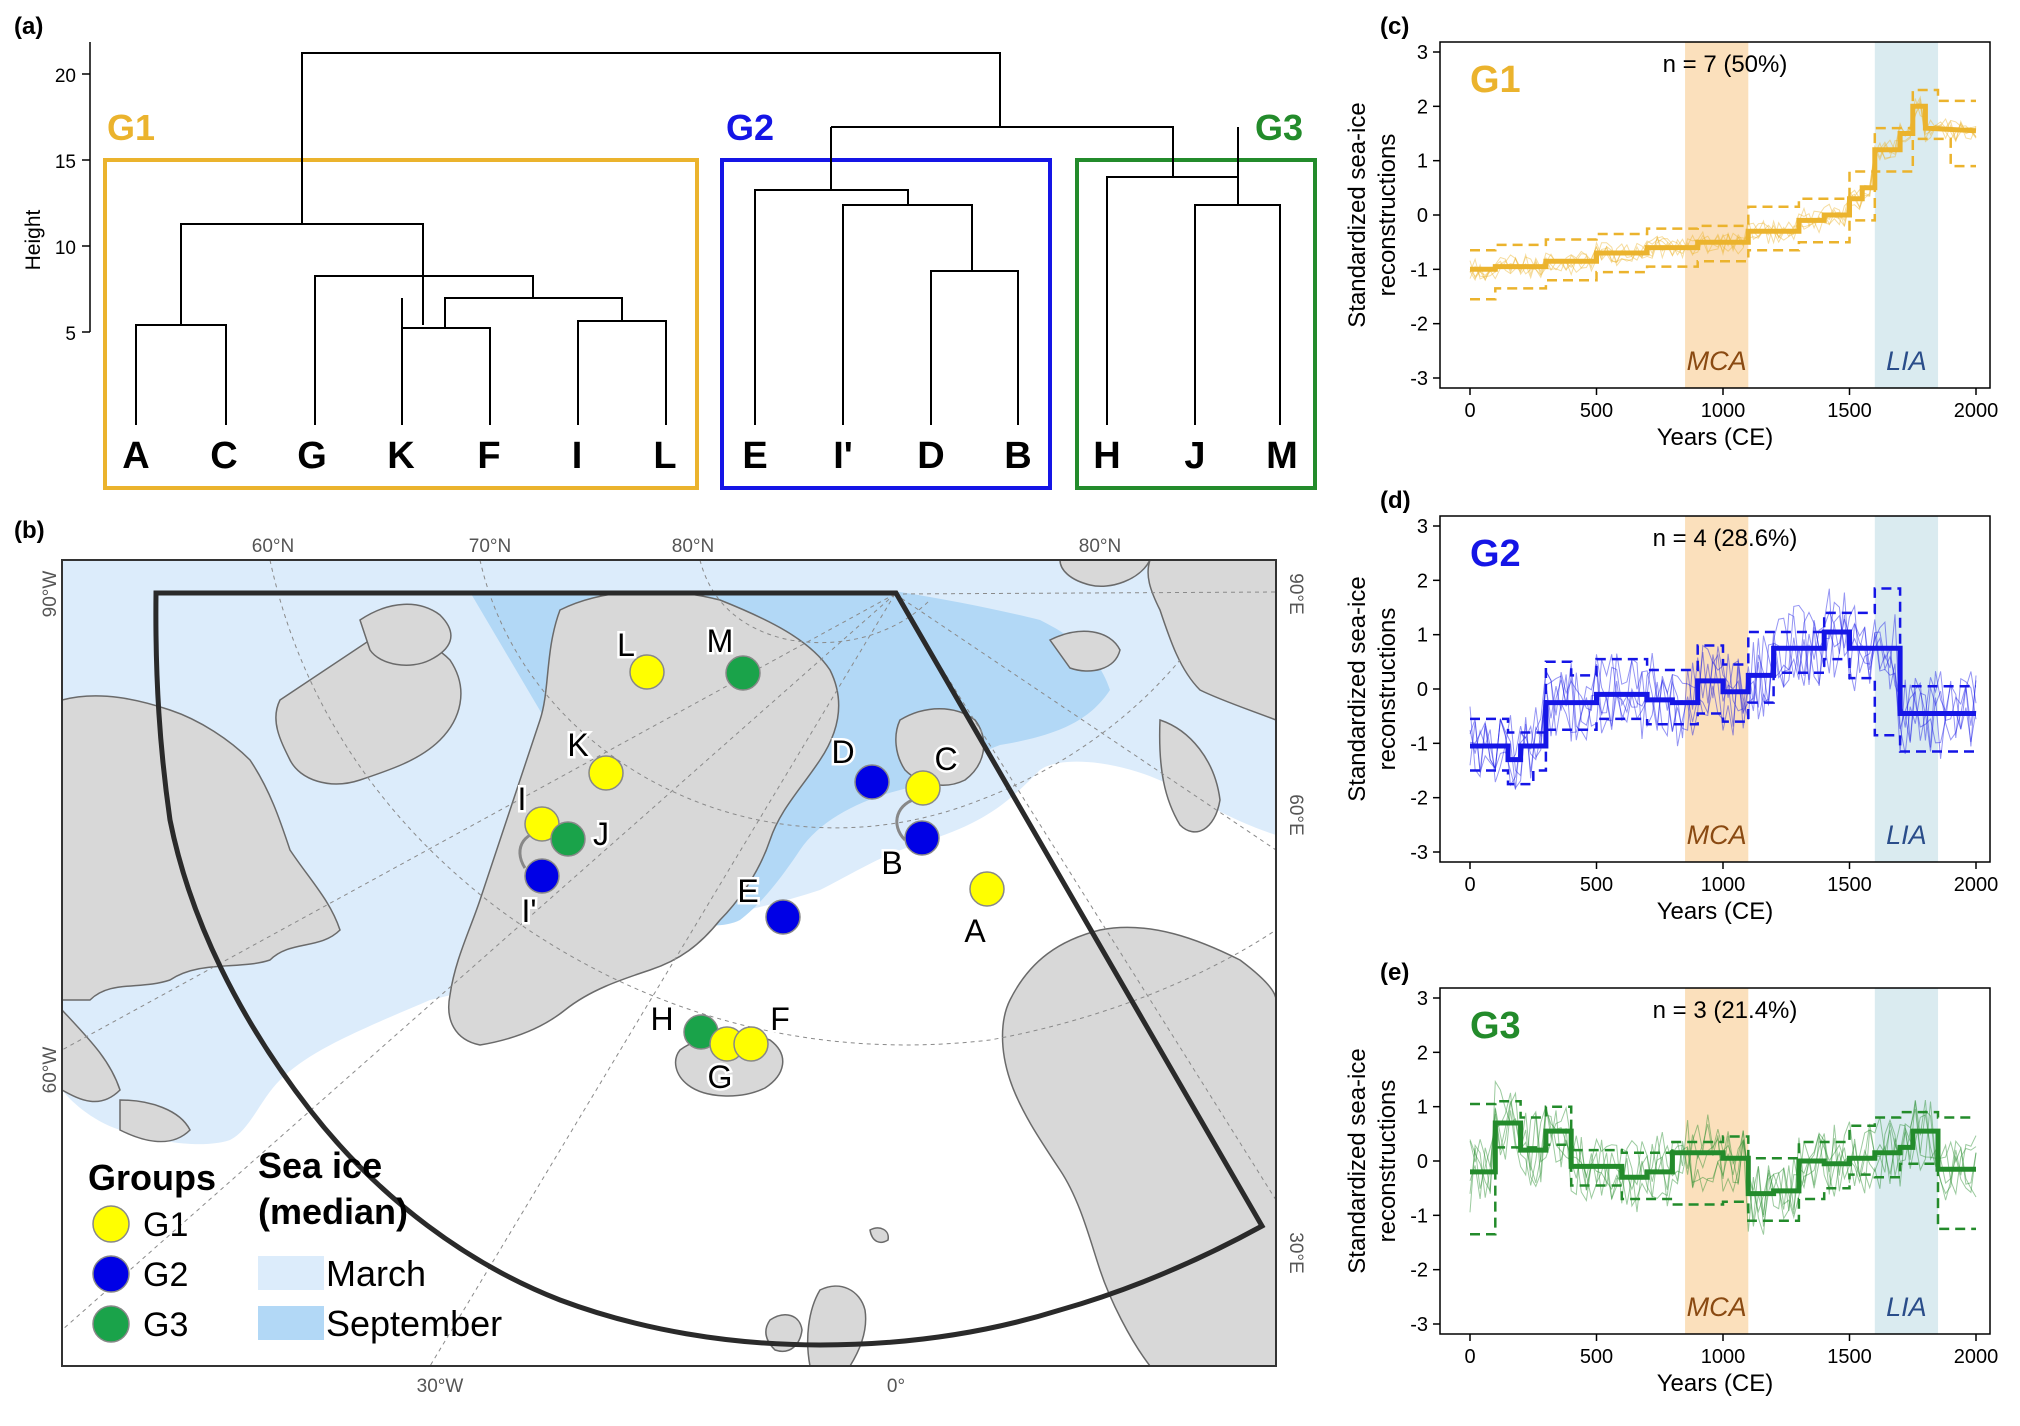 The width and height of the screenshot is (2020, 1426). What do you see at coordinates (750, 127) in the screenshot?
I see `g2-title: G2` at bounding box center [750, 127].